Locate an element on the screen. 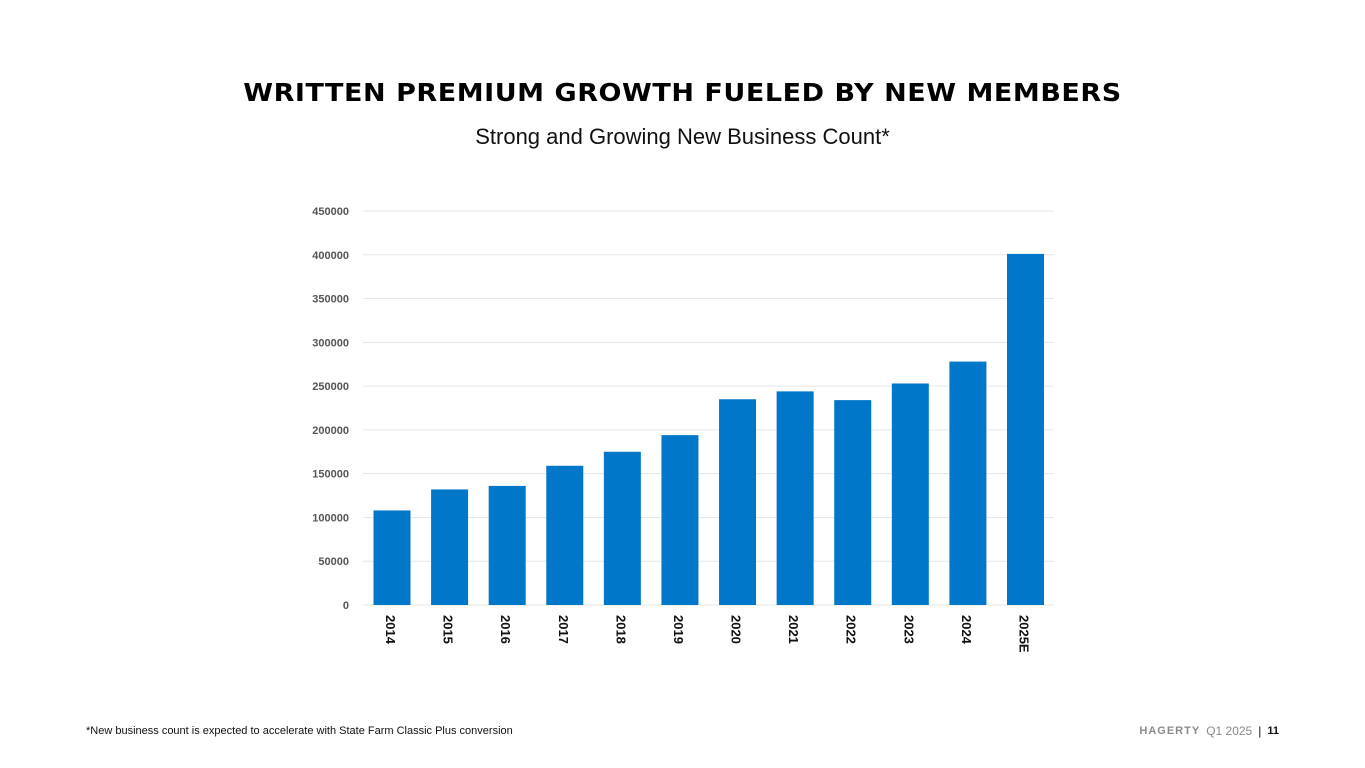 The image size is (1365, 768). bar-2014 is located at coordinates (392, 557).